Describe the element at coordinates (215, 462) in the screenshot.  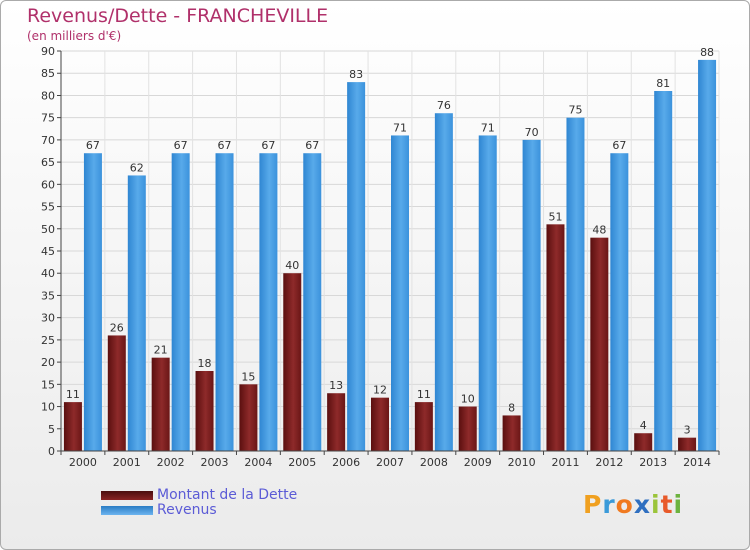
I see `x-tick-label: 2003` at that location.